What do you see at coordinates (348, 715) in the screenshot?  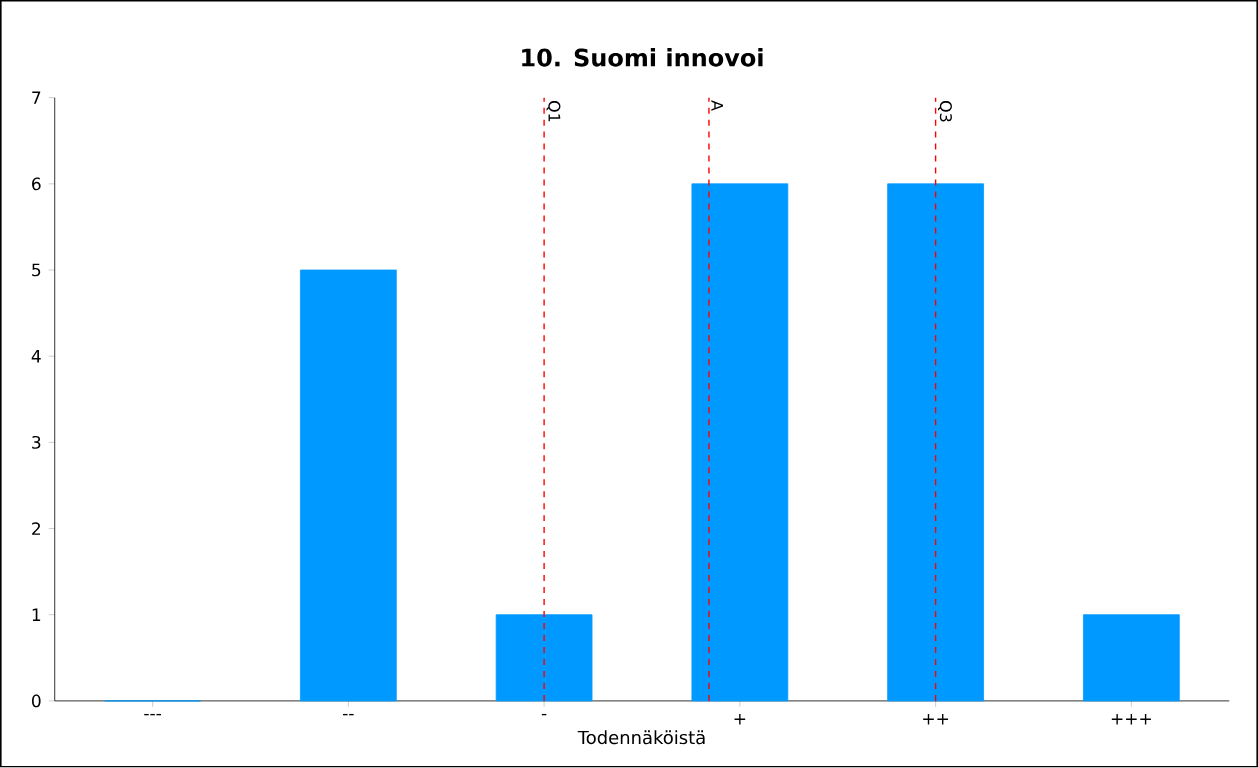 I see `x-tick-label: --` at bounding box center [348, 715].